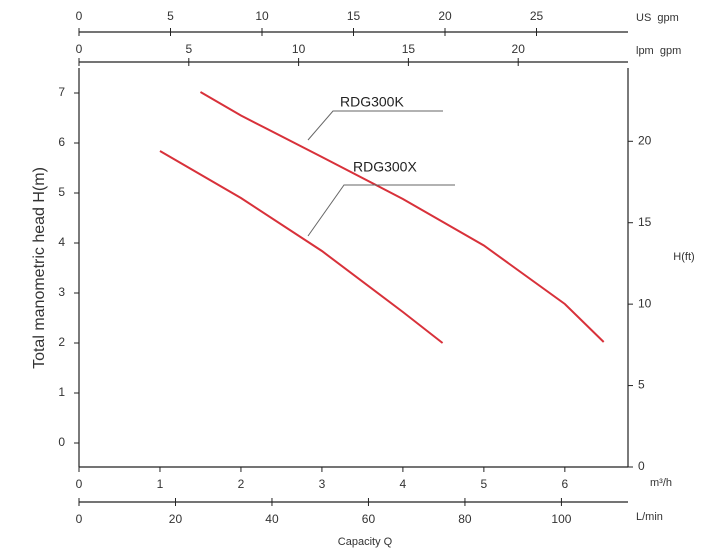 This screenshot has height=559, width=712. What do you see at coordinates (369, 519) in the screenshot?
I see `secondary-tick-label: 60` at bounding box center [369, 519].